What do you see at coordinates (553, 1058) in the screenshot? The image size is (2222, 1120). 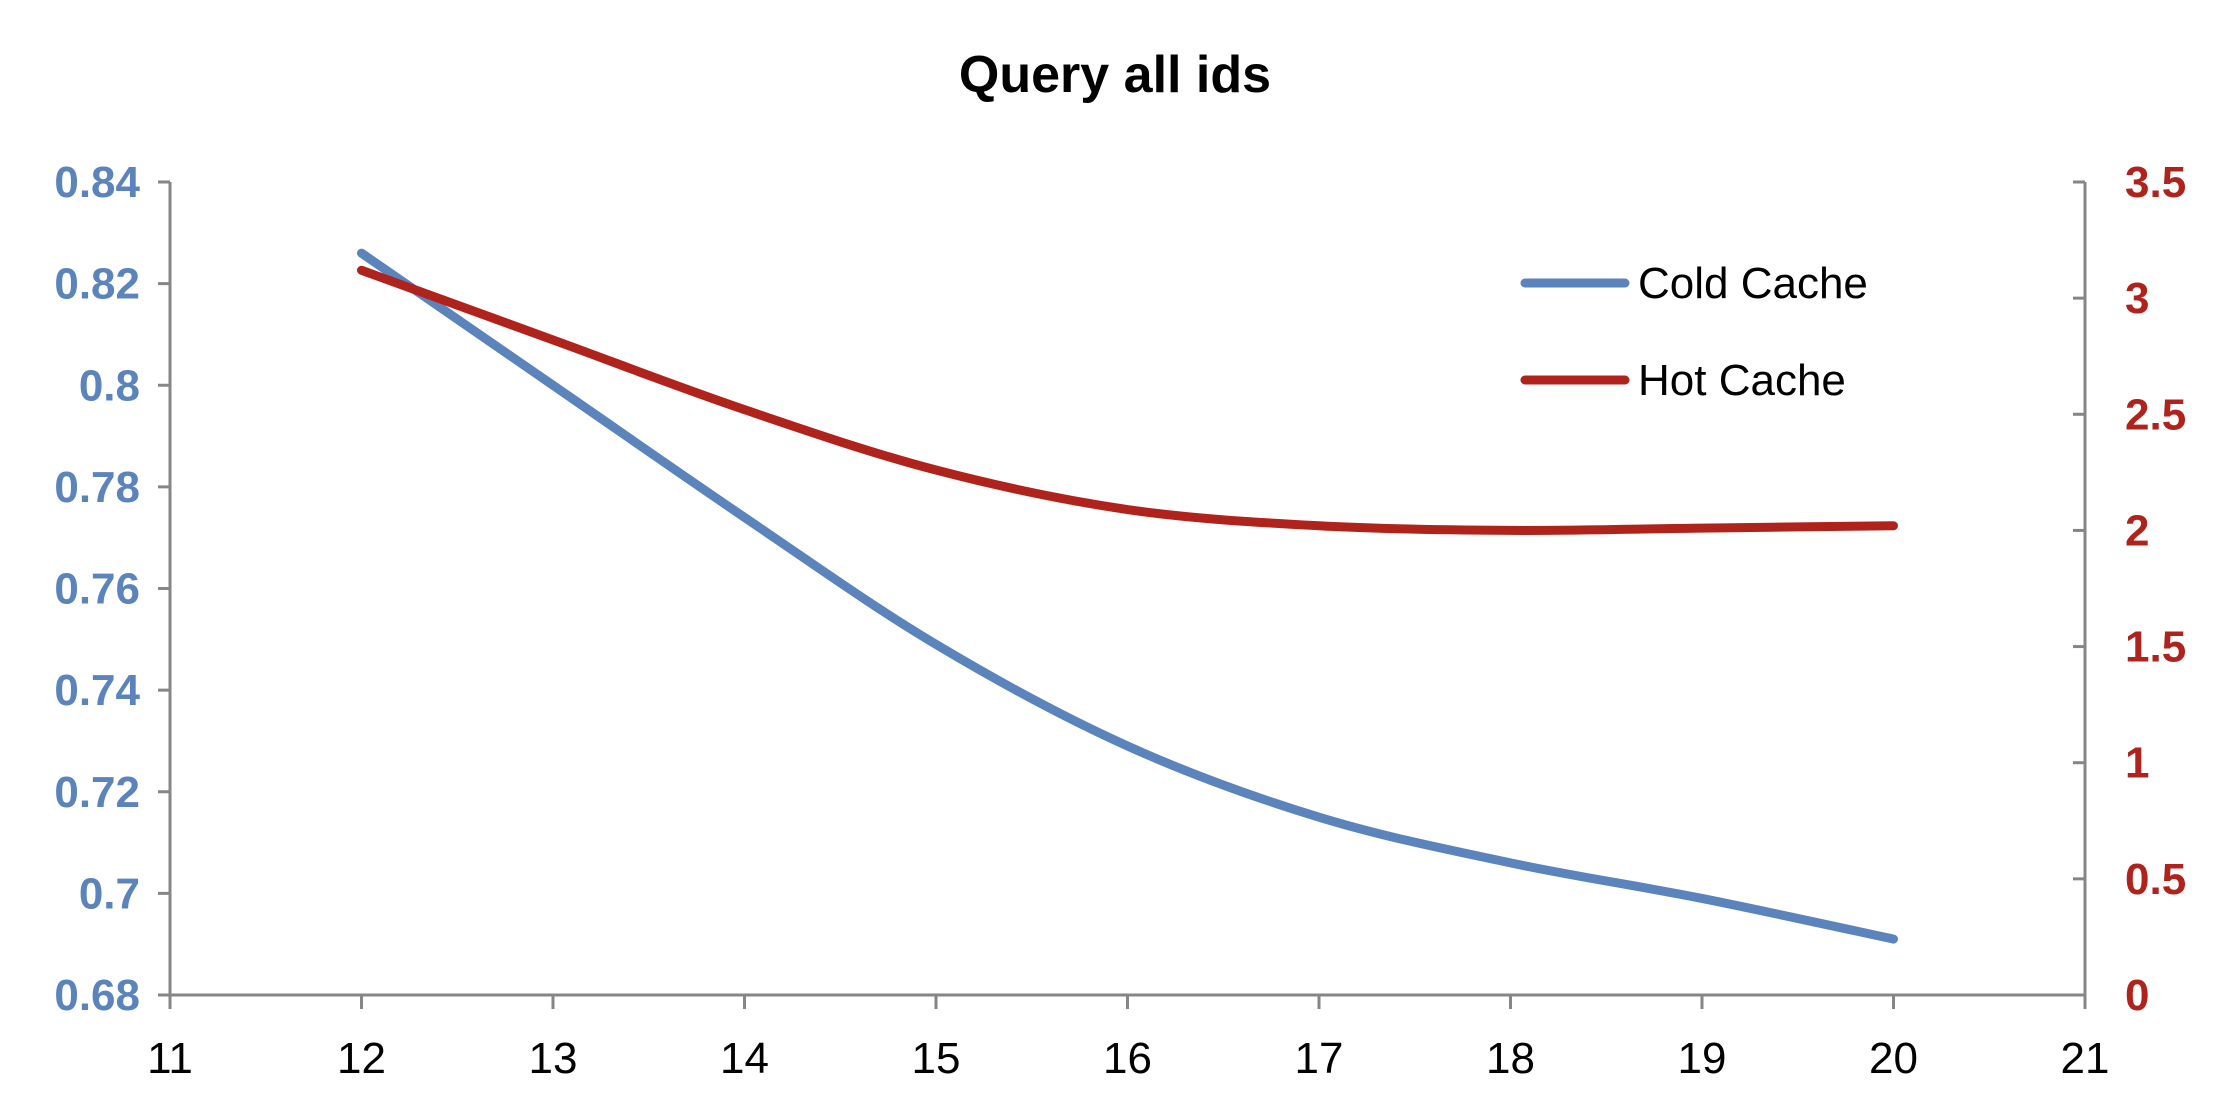 I see `x-tick-label: 13` at bounding box center [553, 1058].